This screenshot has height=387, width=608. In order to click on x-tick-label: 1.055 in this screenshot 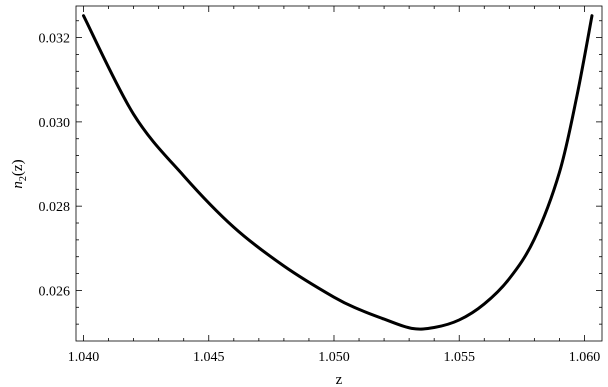, I will do `click(459, 357)`.